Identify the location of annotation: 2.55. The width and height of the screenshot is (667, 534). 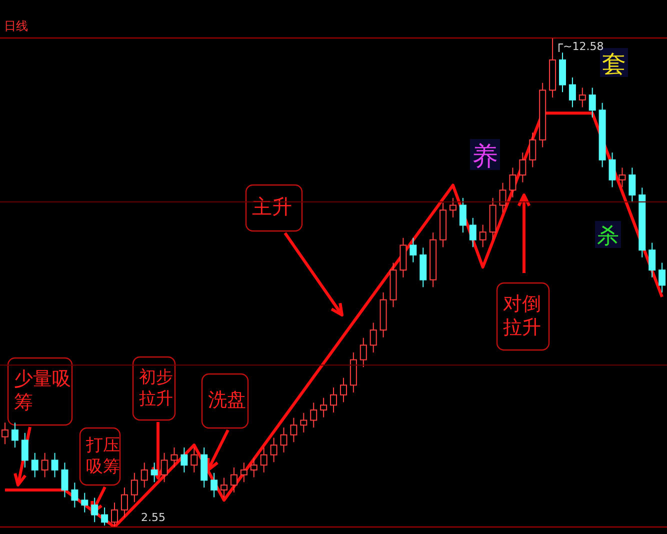
(153, 517).